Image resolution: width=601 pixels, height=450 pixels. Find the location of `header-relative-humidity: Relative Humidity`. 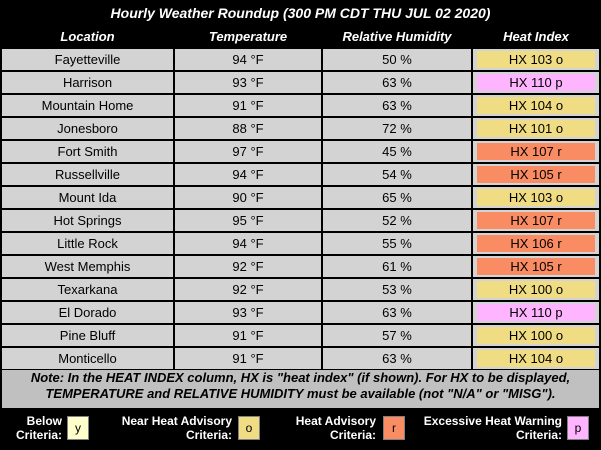

header-relative-humidity: Relative Humidity is located at coordinates (397, 36).